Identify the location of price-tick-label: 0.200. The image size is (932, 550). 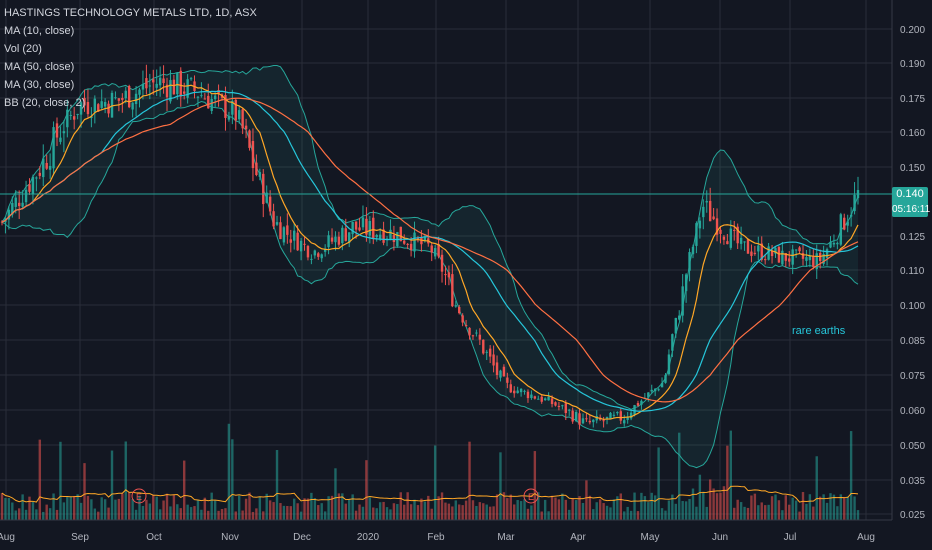
(912, 30).